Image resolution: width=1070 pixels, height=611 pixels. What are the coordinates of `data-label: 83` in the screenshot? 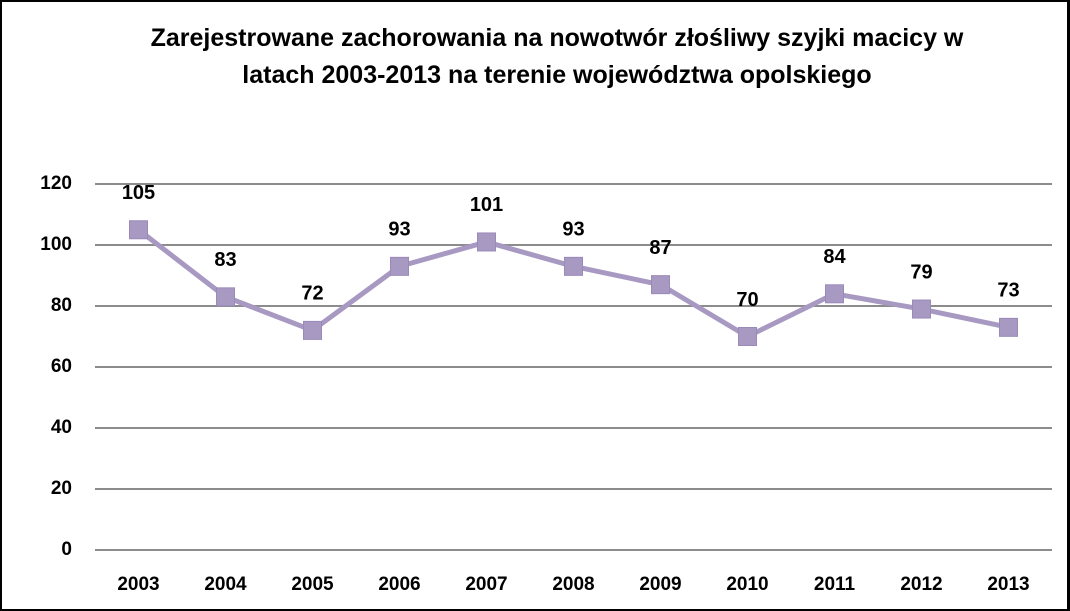 It's located at (225, 260).